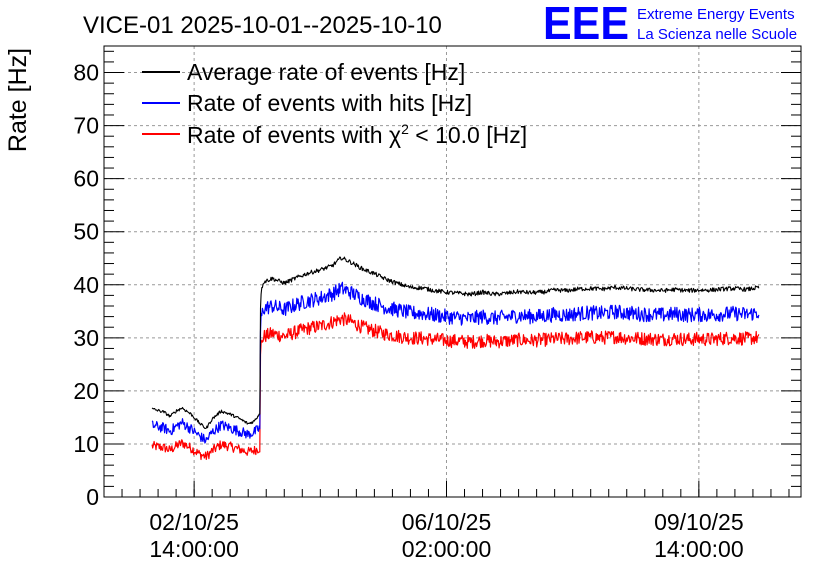  Describe the element at coordinates (395, 135) in the screenshot. I see `legend-label-chi2-symbol: χ` at that location.